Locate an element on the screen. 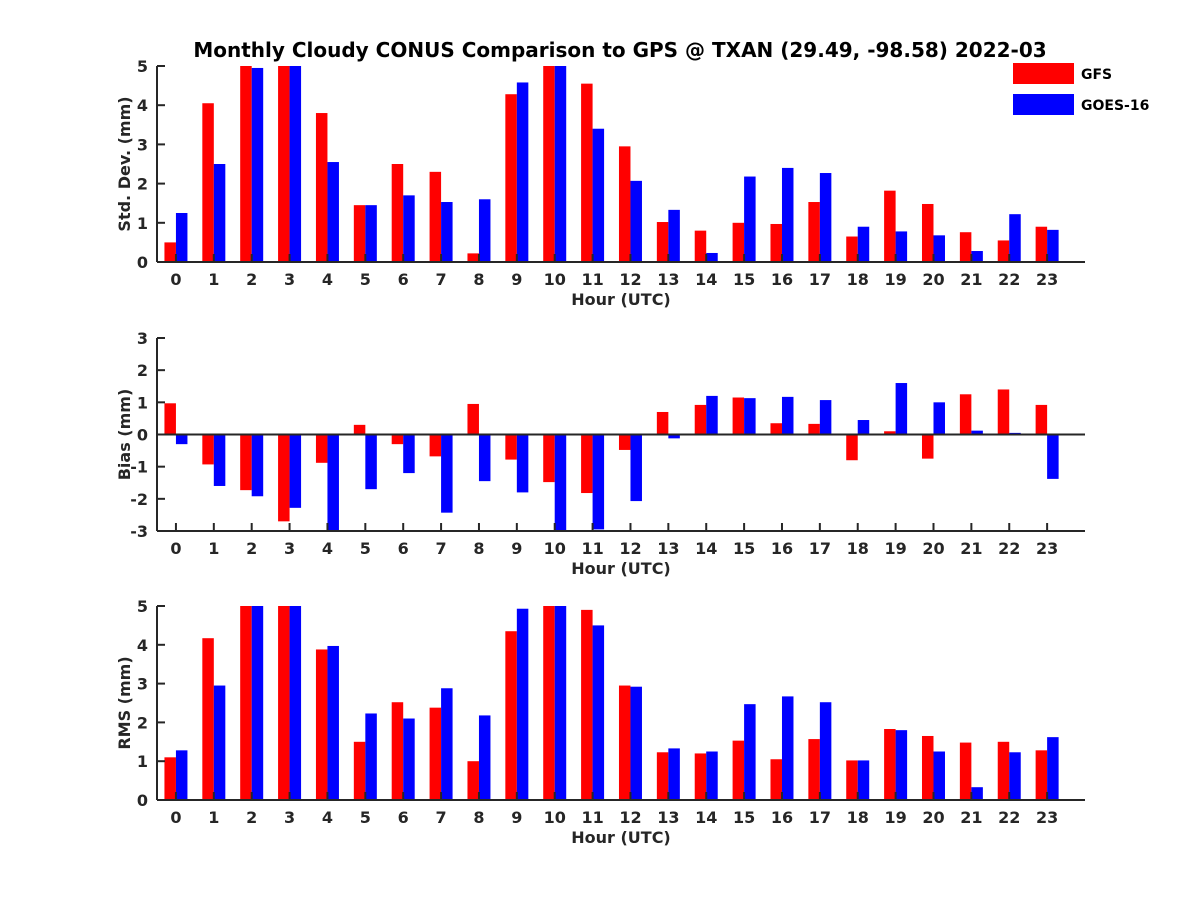  x-tick-label: 2 is located at coordinates (251, 817).